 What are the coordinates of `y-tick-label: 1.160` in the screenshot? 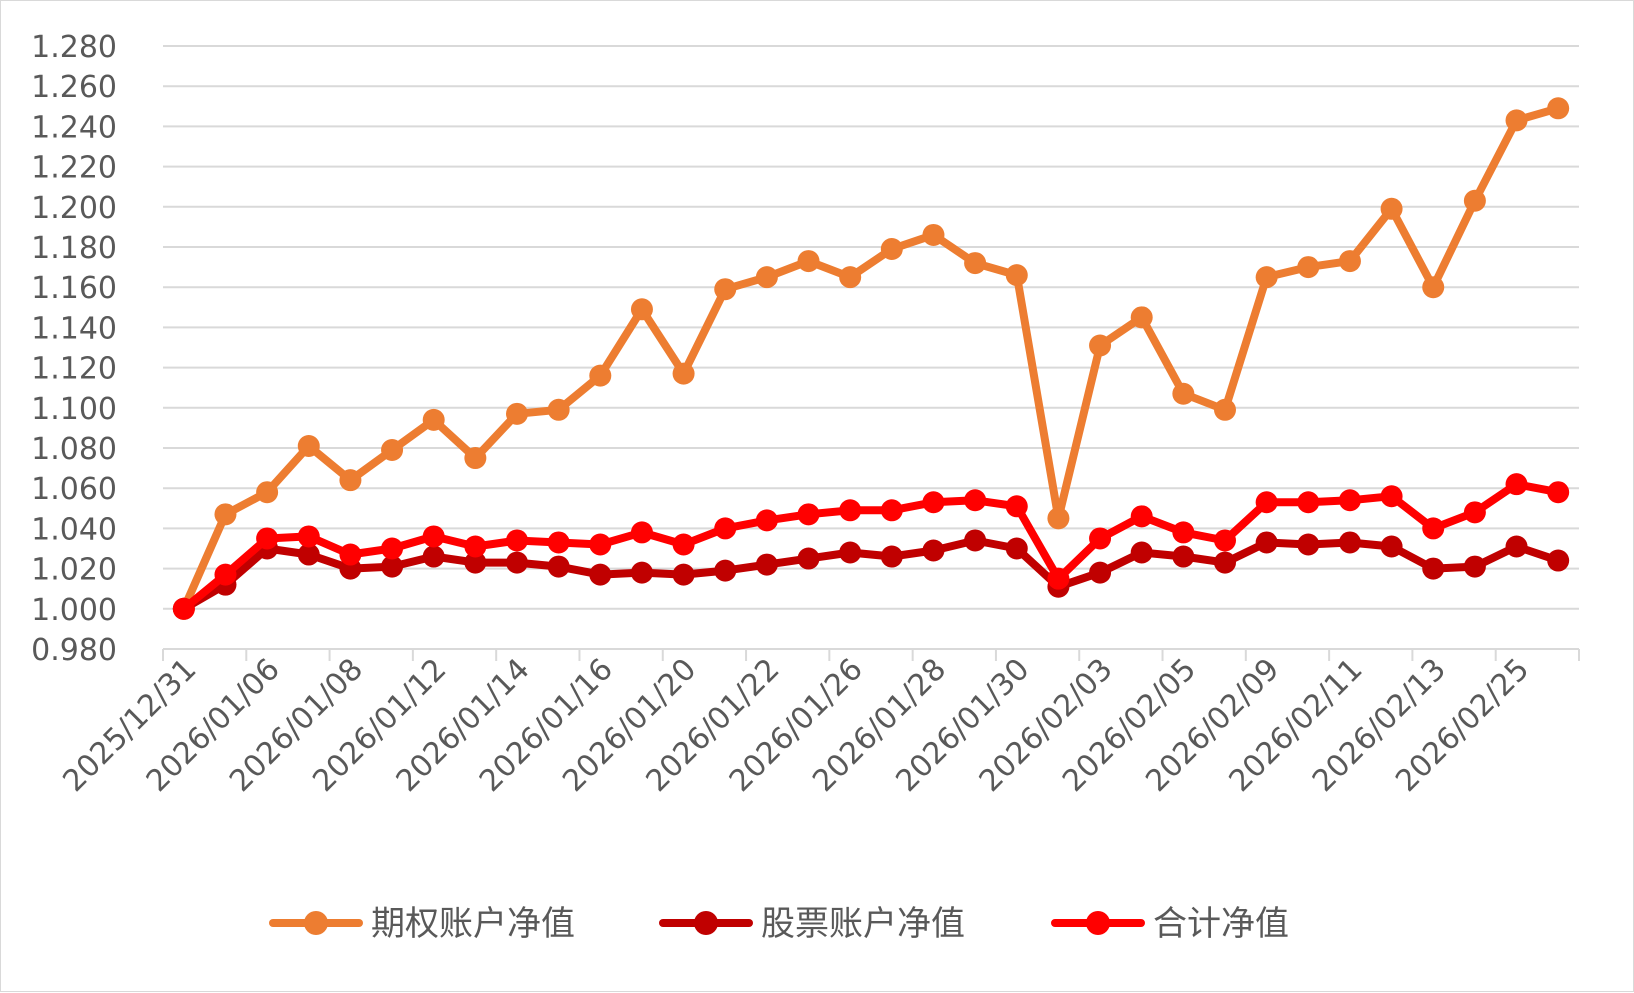 It's located at (74, 288).